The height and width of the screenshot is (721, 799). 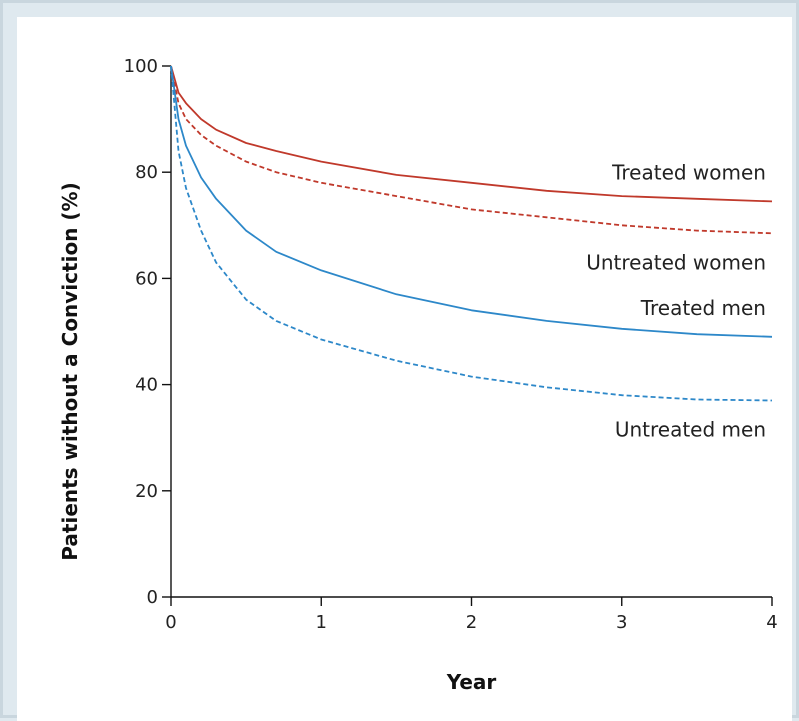 I want to click on y-tick-label: 40, so click(x=146, y=385).